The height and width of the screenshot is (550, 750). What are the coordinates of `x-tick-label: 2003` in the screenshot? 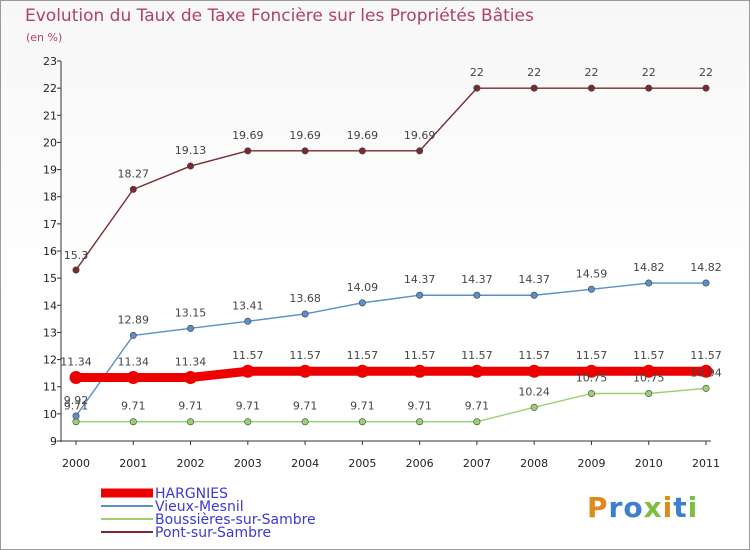 It's located at (248, 463).